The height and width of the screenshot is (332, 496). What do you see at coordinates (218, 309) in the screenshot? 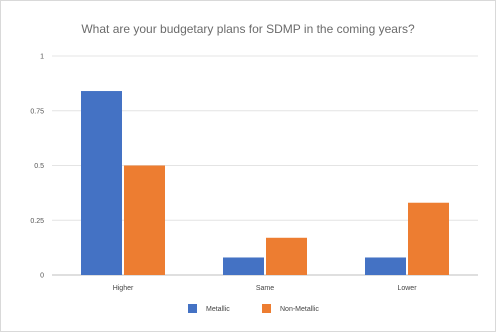
I see `legend-label: Metallic` at bounding box center [218, 309].